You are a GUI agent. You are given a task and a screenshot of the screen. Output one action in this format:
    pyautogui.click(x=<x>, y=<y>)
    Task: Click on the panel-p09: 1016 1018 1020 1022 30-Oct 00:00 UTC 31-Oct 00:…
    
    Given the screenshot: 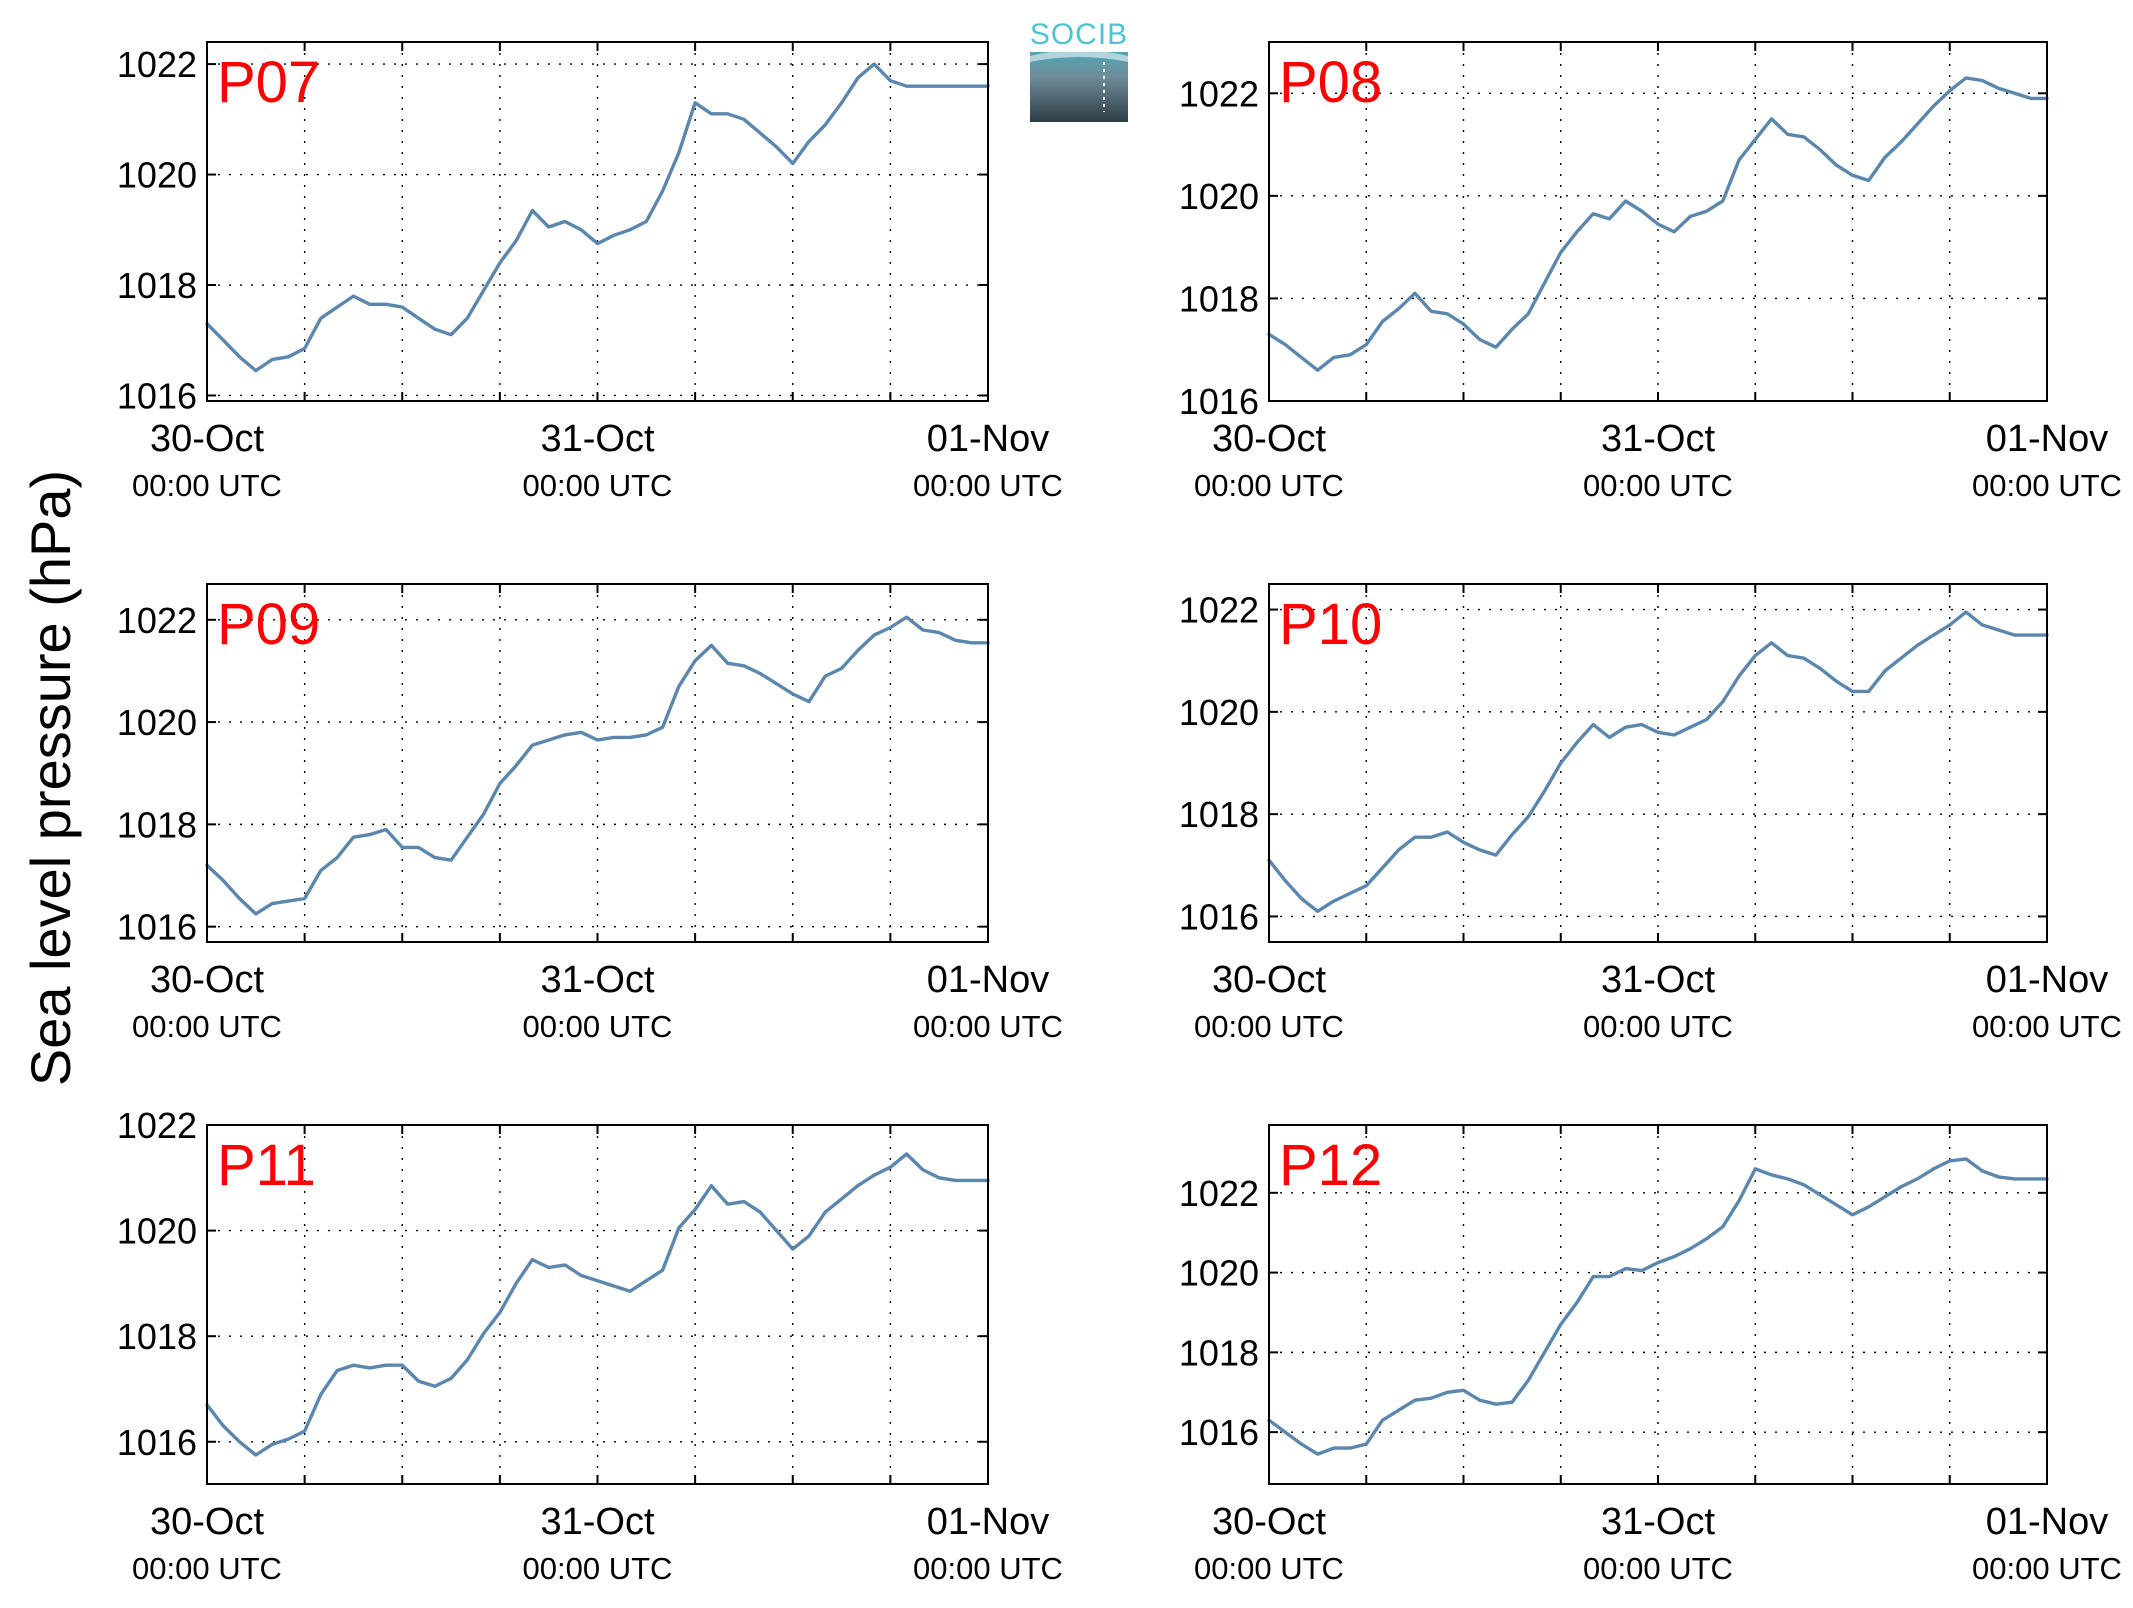 What is the action you would take?
    pyautogui.click(x=590, y=813)
    